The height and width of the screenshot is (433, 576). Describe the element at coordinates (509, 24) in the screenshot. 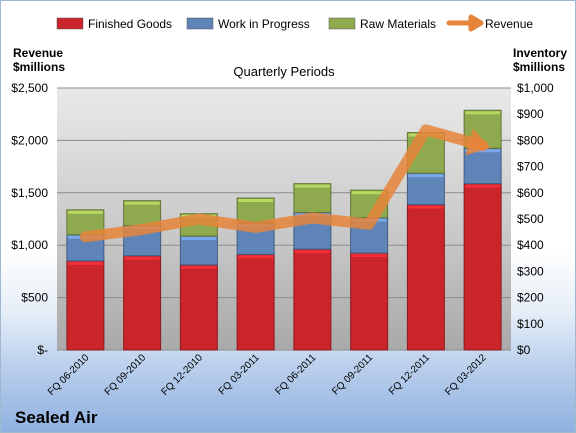

I see `legend-label-revenue: Revenue` at that location.